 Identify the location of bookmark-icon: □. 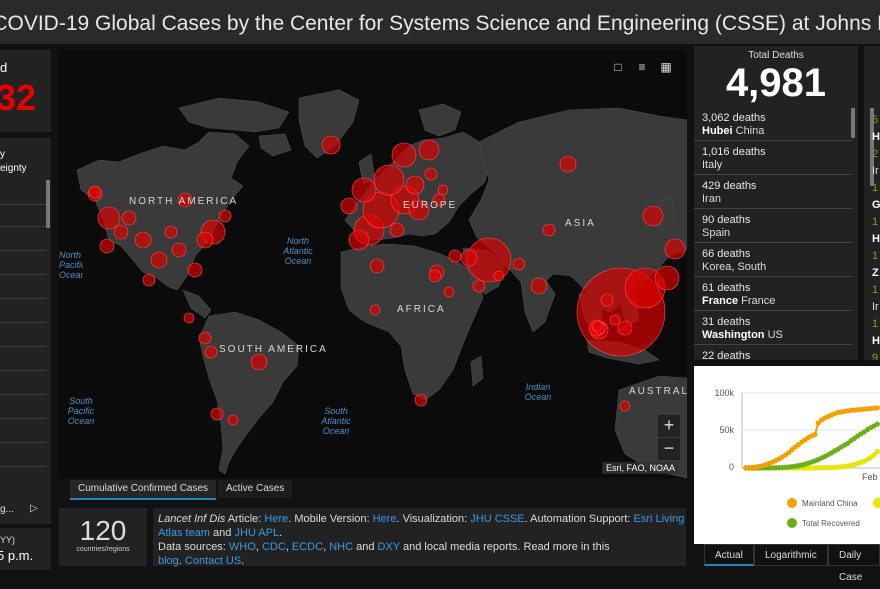
(618, 67).